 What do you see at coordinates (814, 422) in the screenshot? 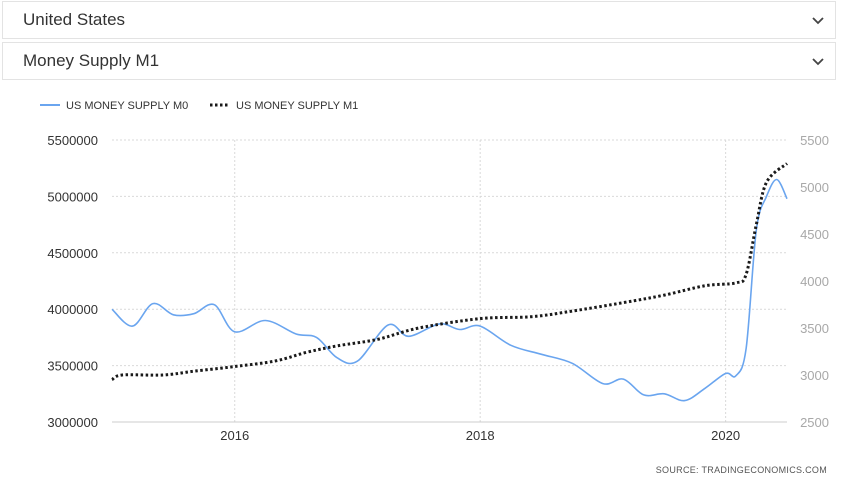
I see `y-right-tick-label: 2500` at bounding box center [814, 422].